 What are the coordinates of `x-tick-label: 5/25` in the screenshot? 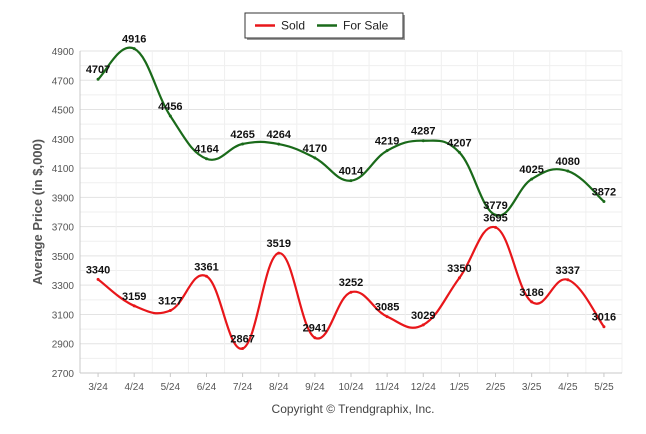 It's located at (604, 387).